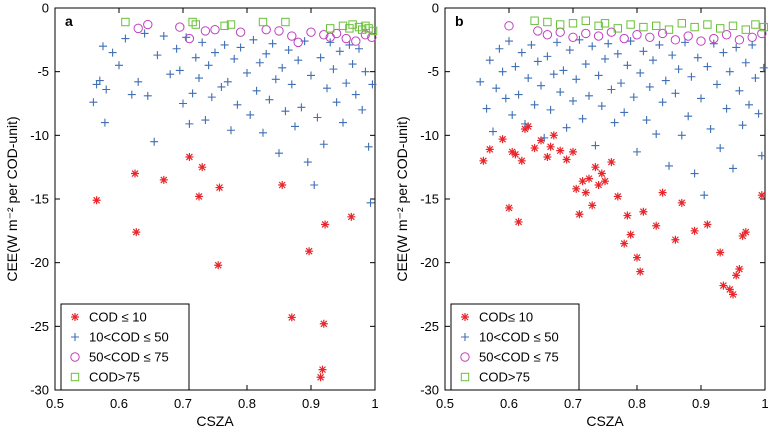 The width and height of the screenshot is (768, 436). Describe the element at coordinates (605, 421) in the screenshot. I see `x-axis-label: CSZA` at that location.